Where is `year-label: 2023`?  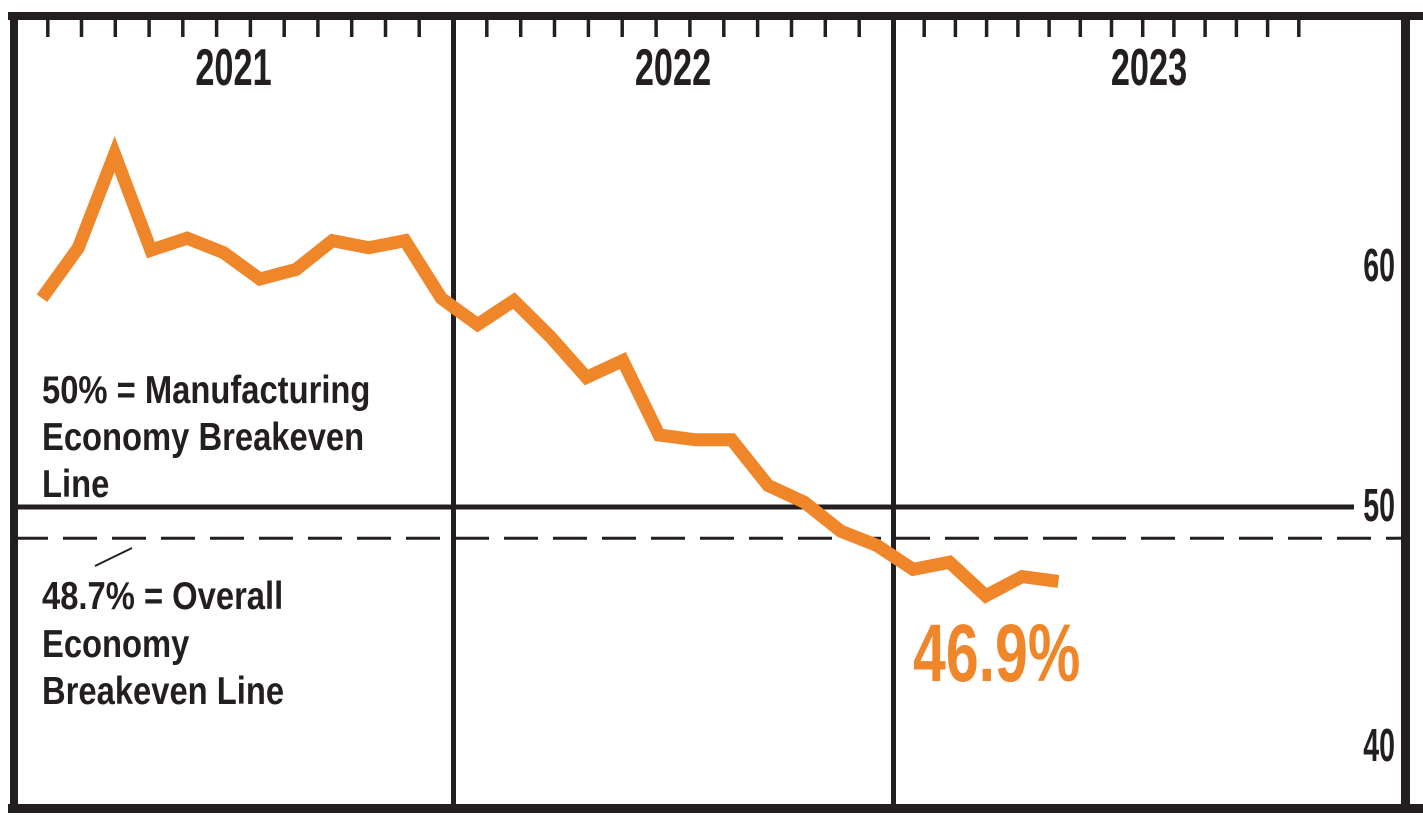
year-label: 2023 is located at coordinates (1149, 68).